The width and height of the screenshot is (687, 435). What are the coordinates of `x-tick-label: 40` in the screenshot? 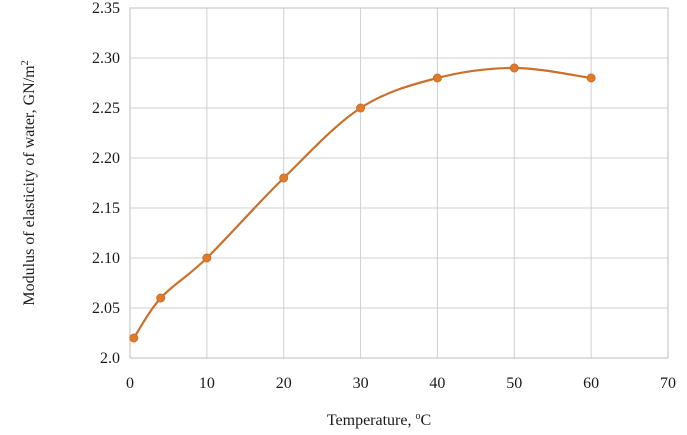 It's located at (437, 383).